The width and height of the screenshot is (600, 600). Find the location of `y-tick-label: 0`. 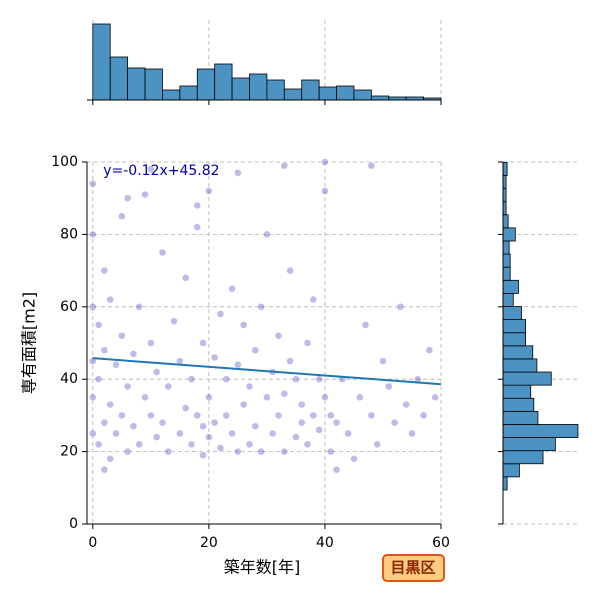

y-tick-label: 0 is located at coordinates (73, 524).